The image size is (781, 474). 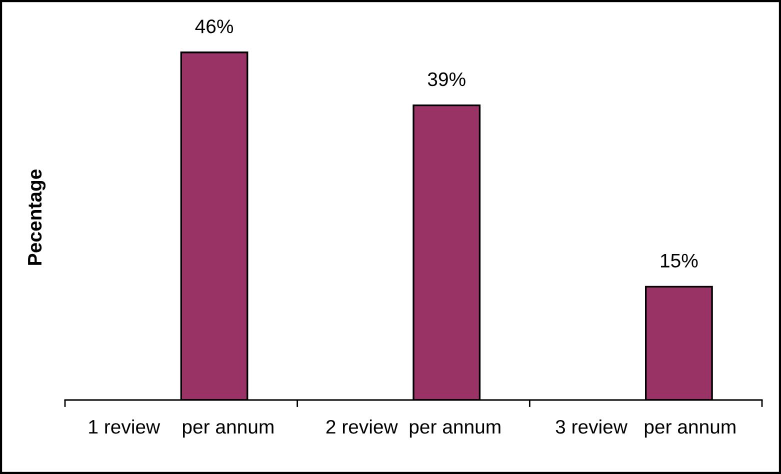 I want to click on x-tick-label: 1 review per annum, so click(x=181, y=428).